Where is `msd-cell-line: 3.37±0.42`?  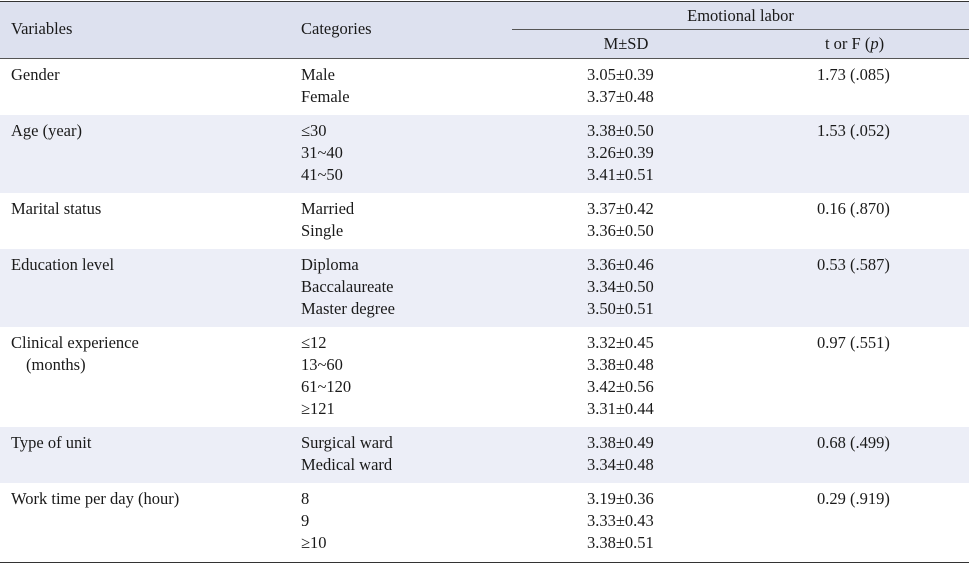
msd-cell-line: 3.37±0.42 is located at coordinates (620, 208).